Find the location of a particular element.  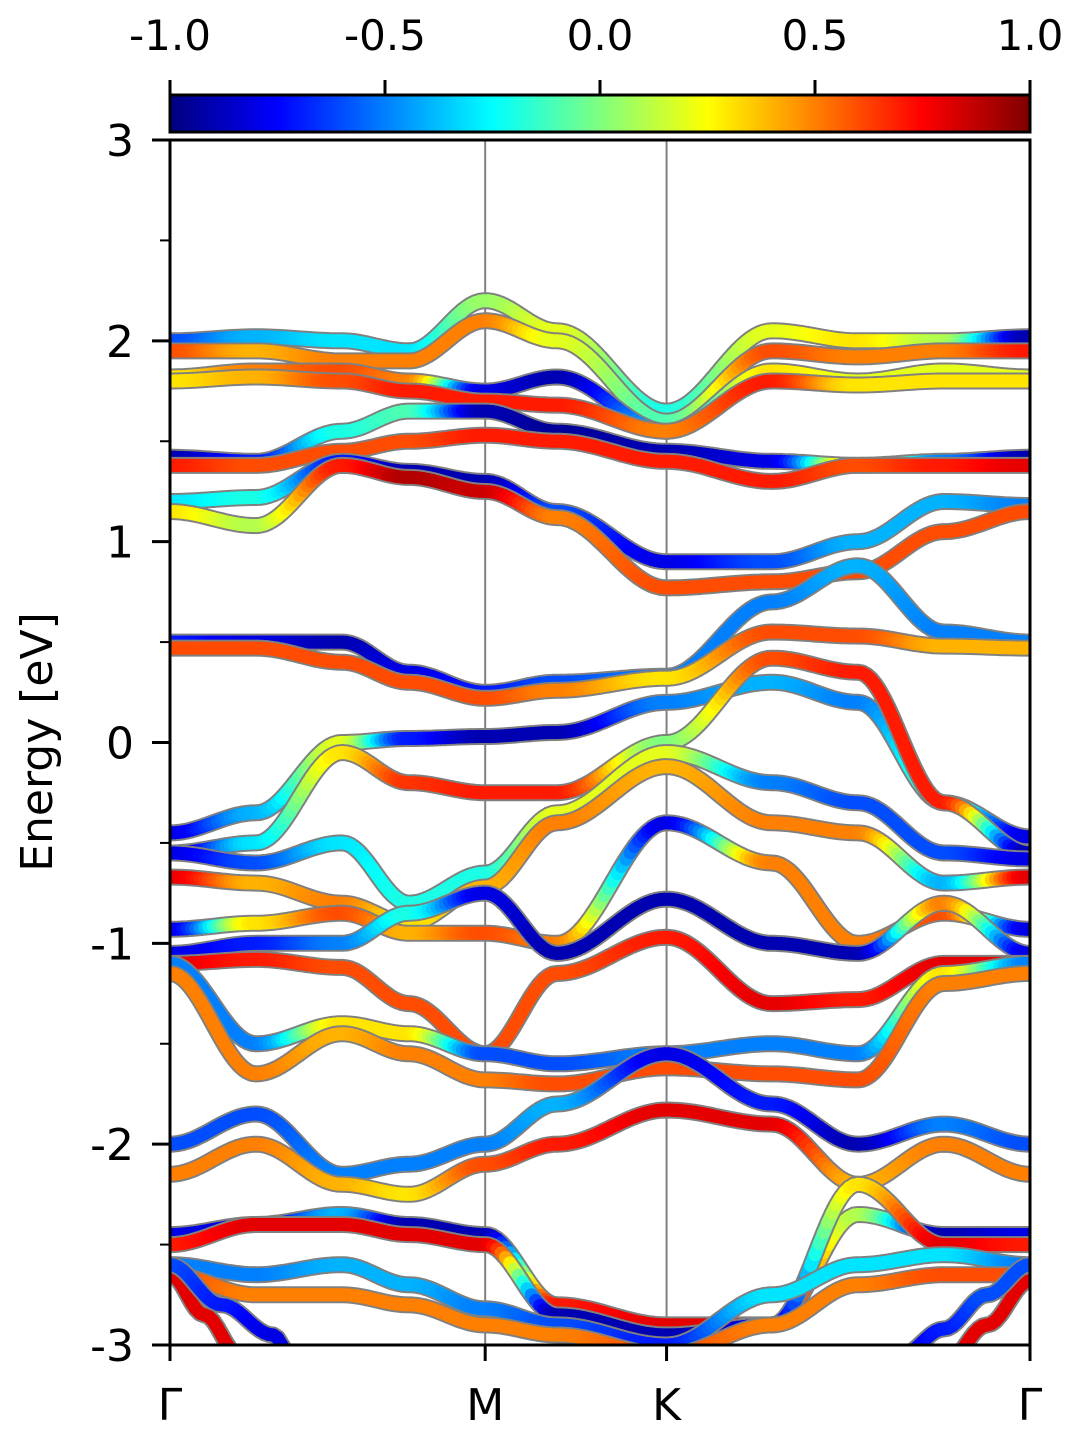

colorbar-tick-label: 1.0 is located at coordinates (1030, 35).